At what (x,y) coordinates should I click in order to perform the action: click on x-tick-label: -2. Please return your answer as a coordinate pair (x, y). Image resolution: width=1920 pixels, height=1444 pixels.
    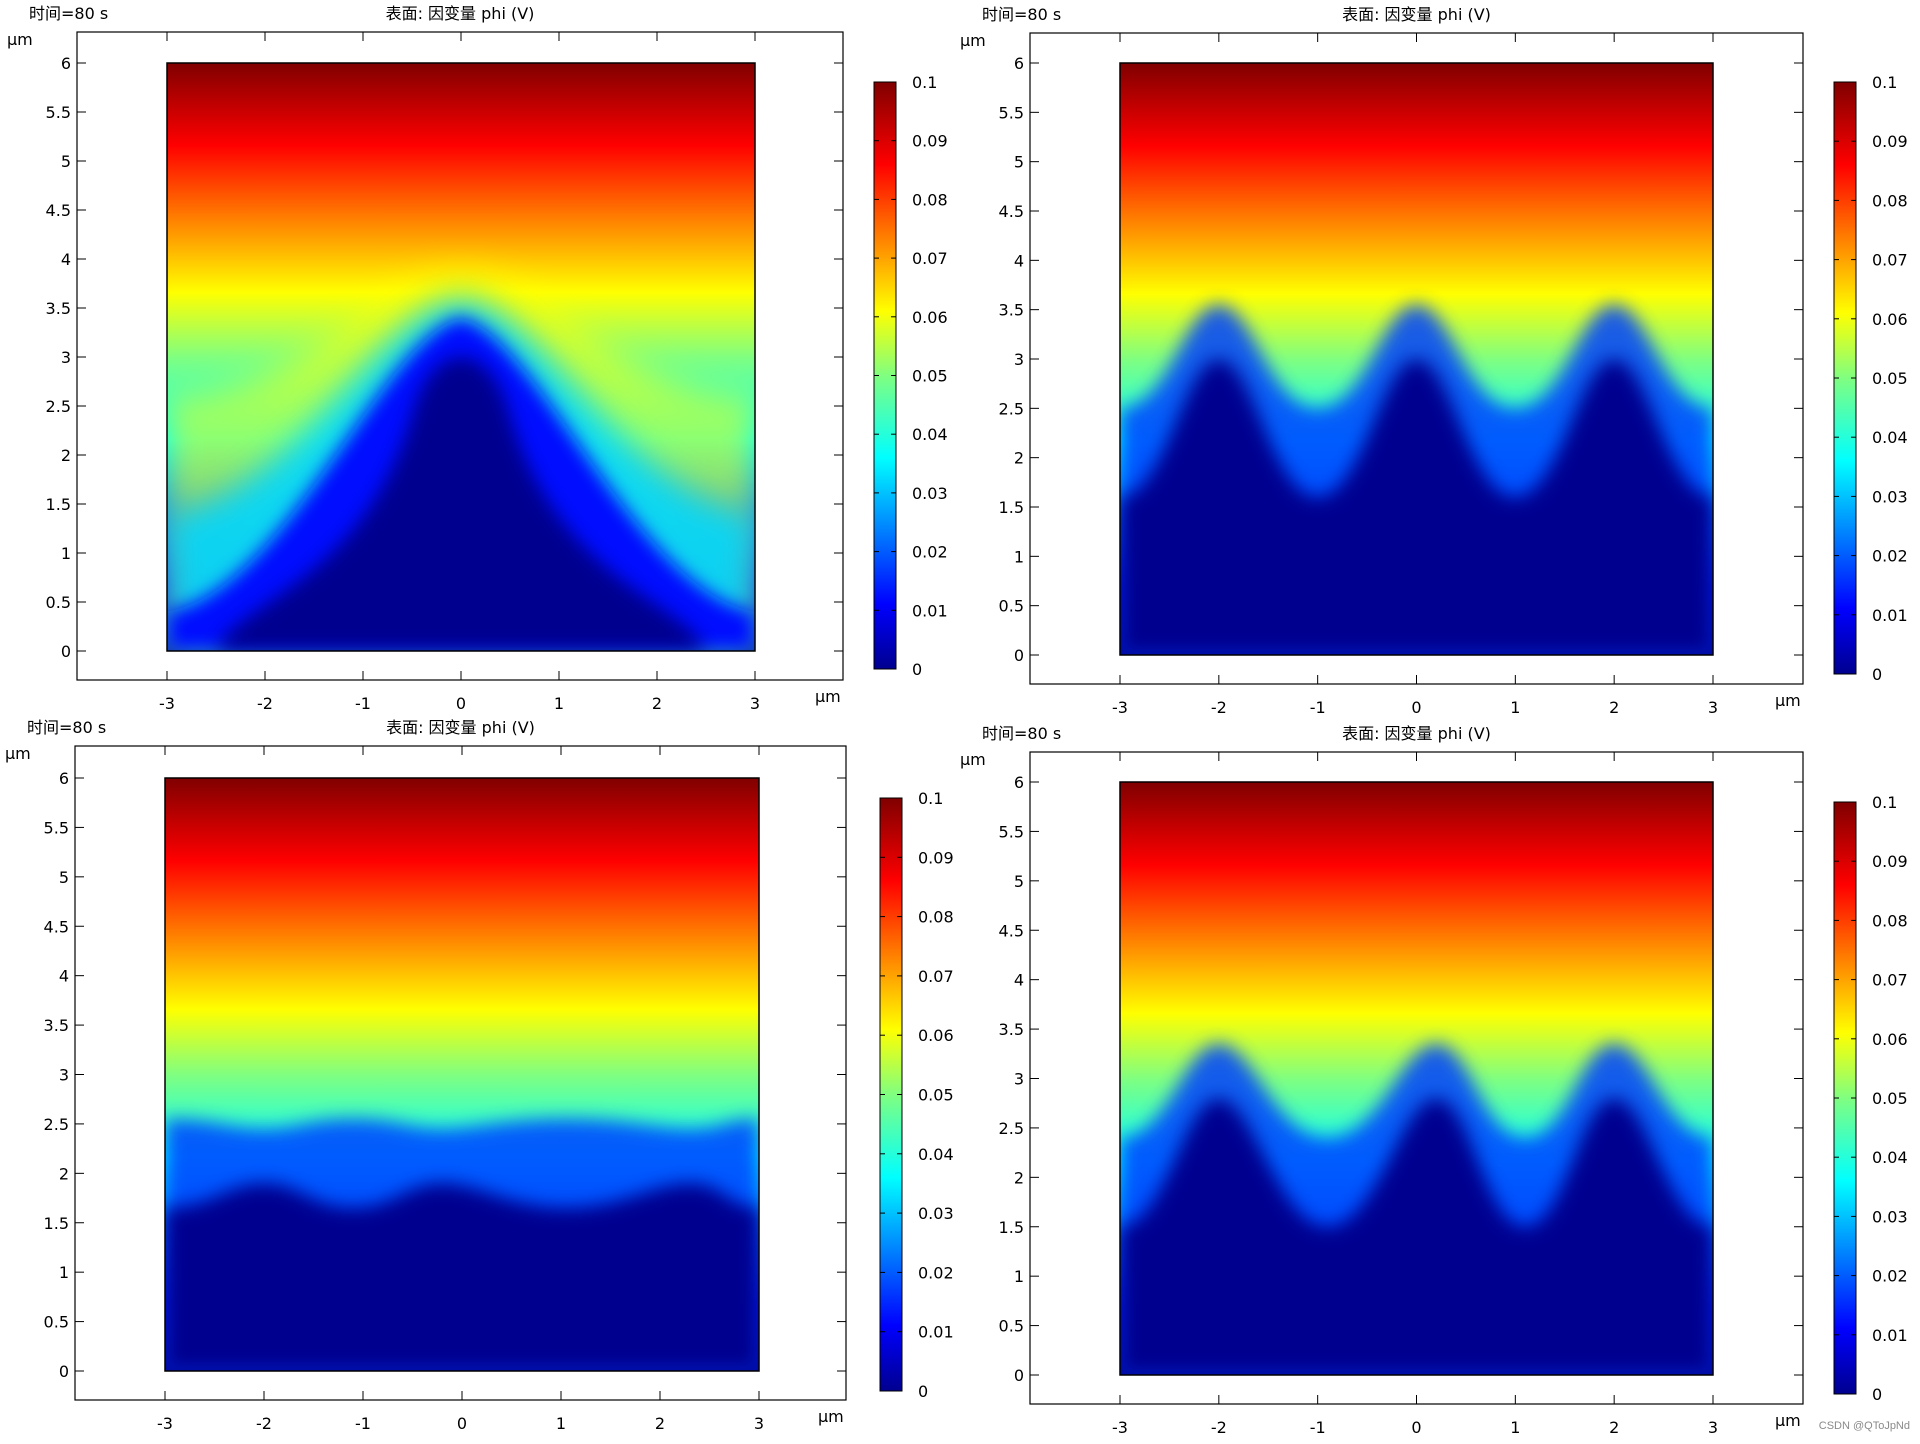
    Looking at the image, I should click on (264, 1423).